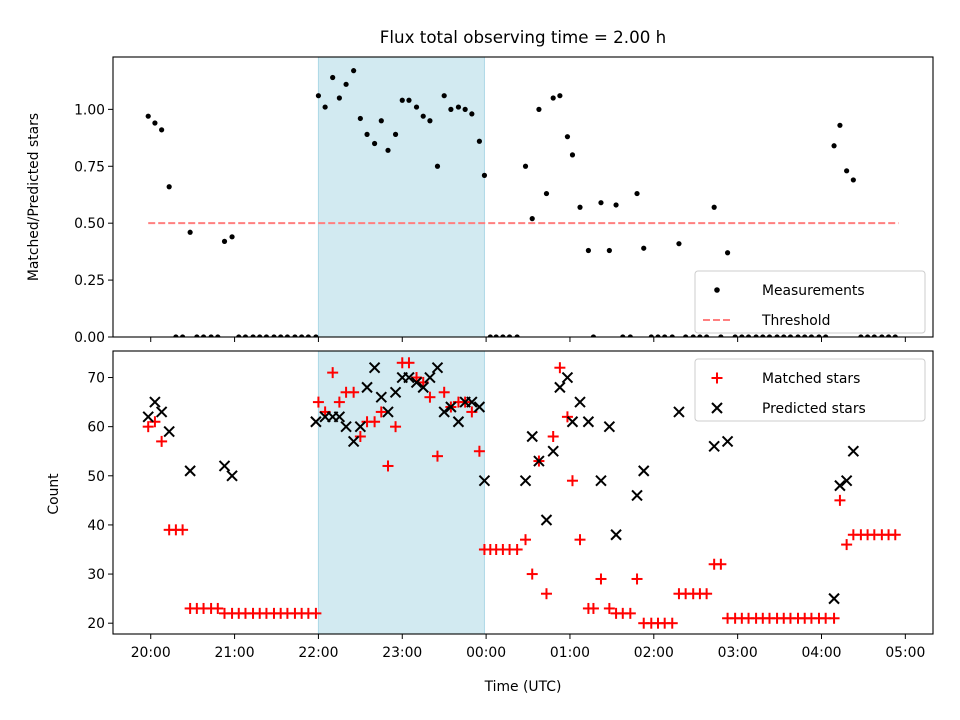 The image size is (960, 720). Describe the element at coordinates (717, 408) in the screenshot. I see `legend-predicted-marker-b` at that location.